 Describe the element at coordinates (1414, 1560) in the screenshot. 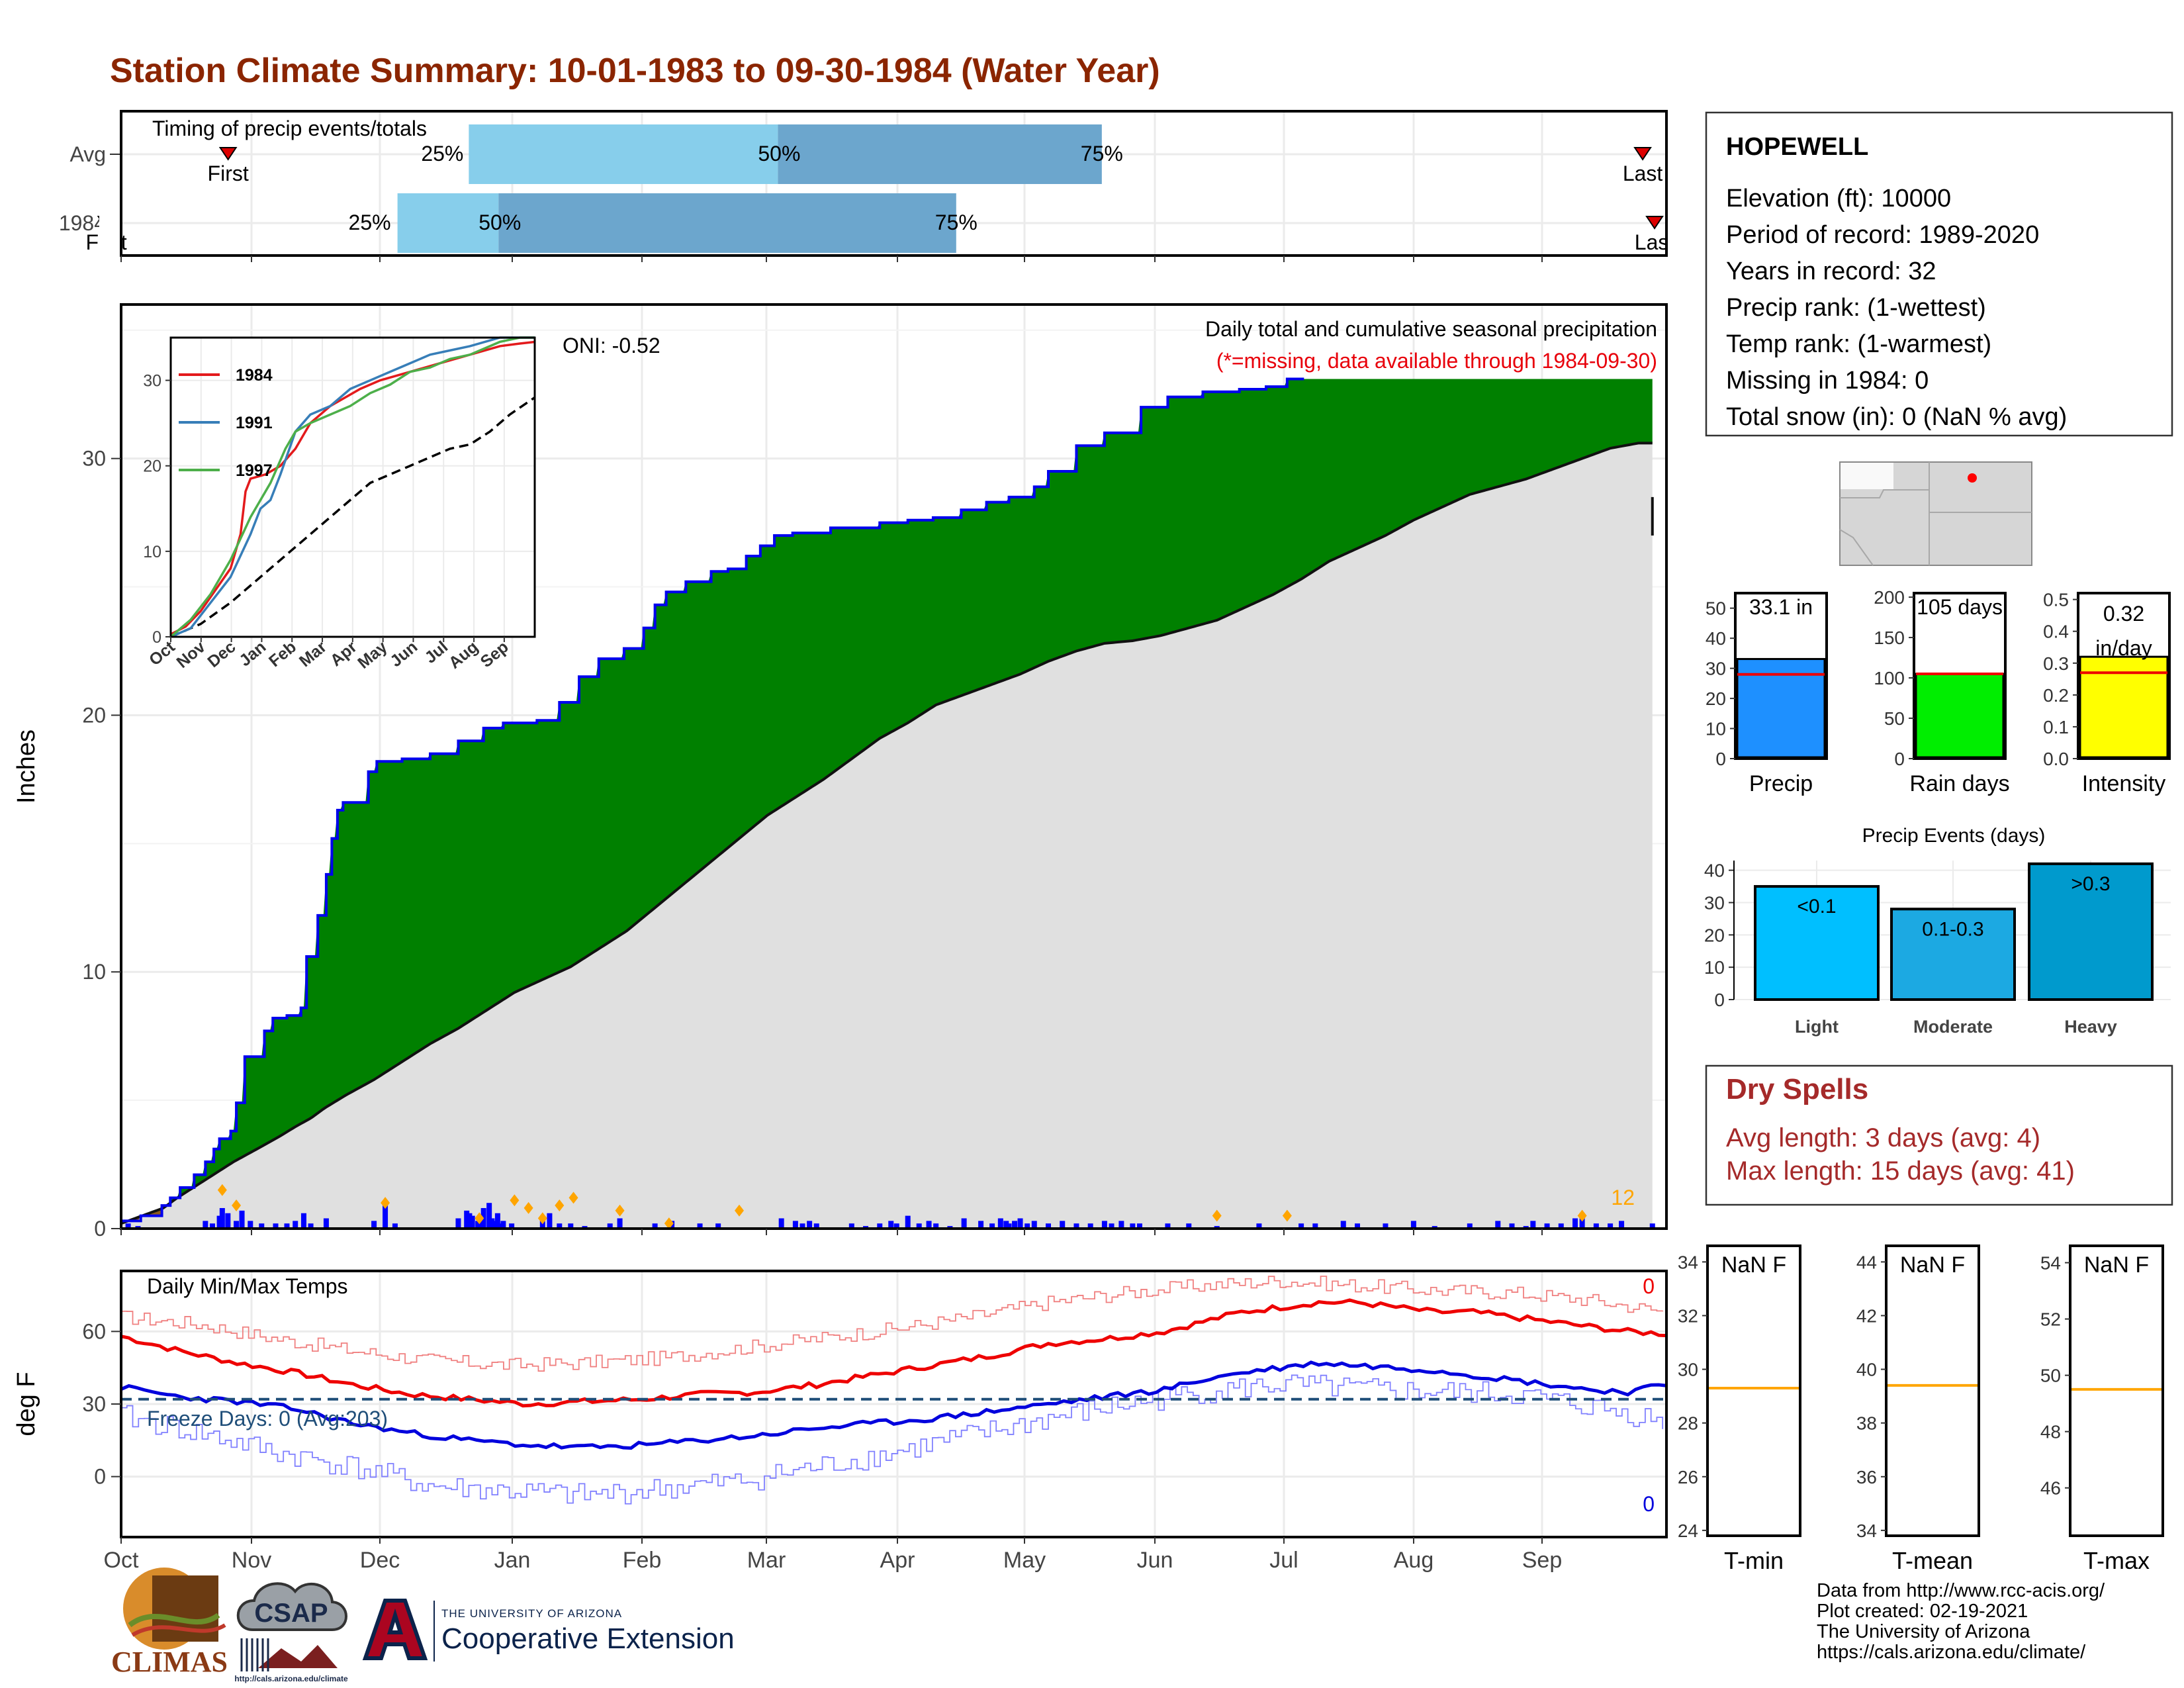

I see `month-label: Aug` at that location.